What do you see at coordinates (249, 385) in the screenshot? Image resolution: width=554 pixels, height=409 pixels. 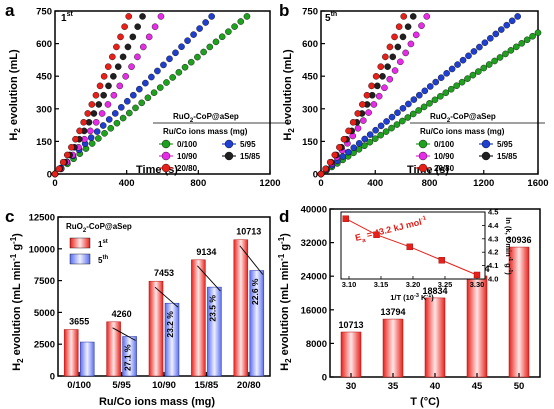 I see `panel-c-xtick-label: 20/80` at bounding box center [249, 385].